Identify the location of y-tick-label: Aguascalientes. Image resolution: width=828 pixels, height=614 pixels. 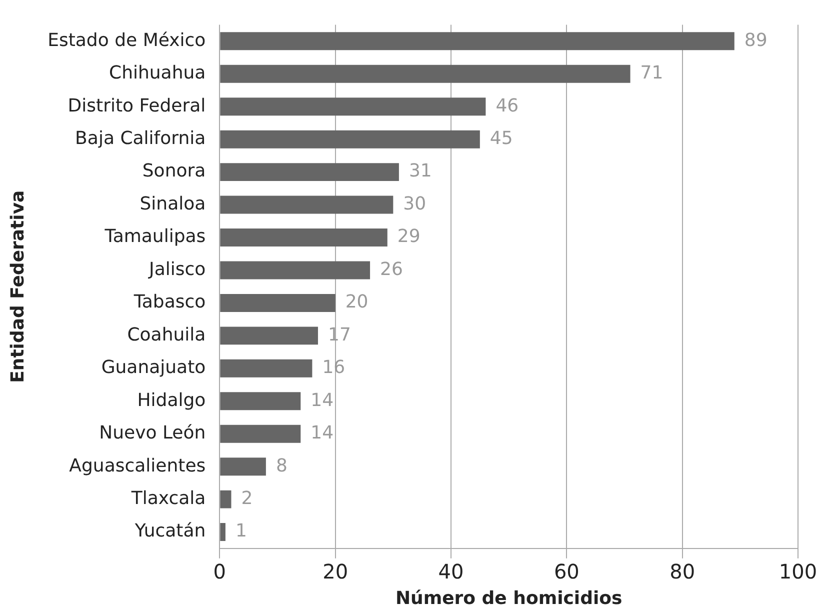
(137, 465).